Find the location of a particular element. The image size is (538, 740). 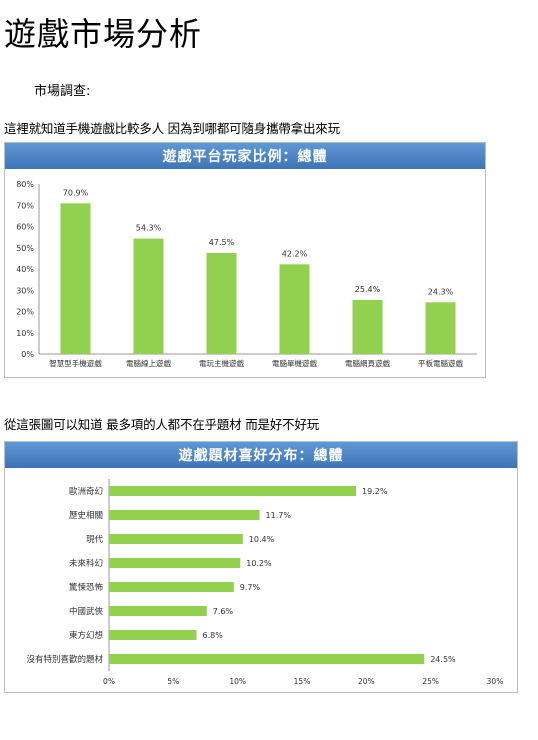

data-label: 6.8% is located at coordinates (212, 635).